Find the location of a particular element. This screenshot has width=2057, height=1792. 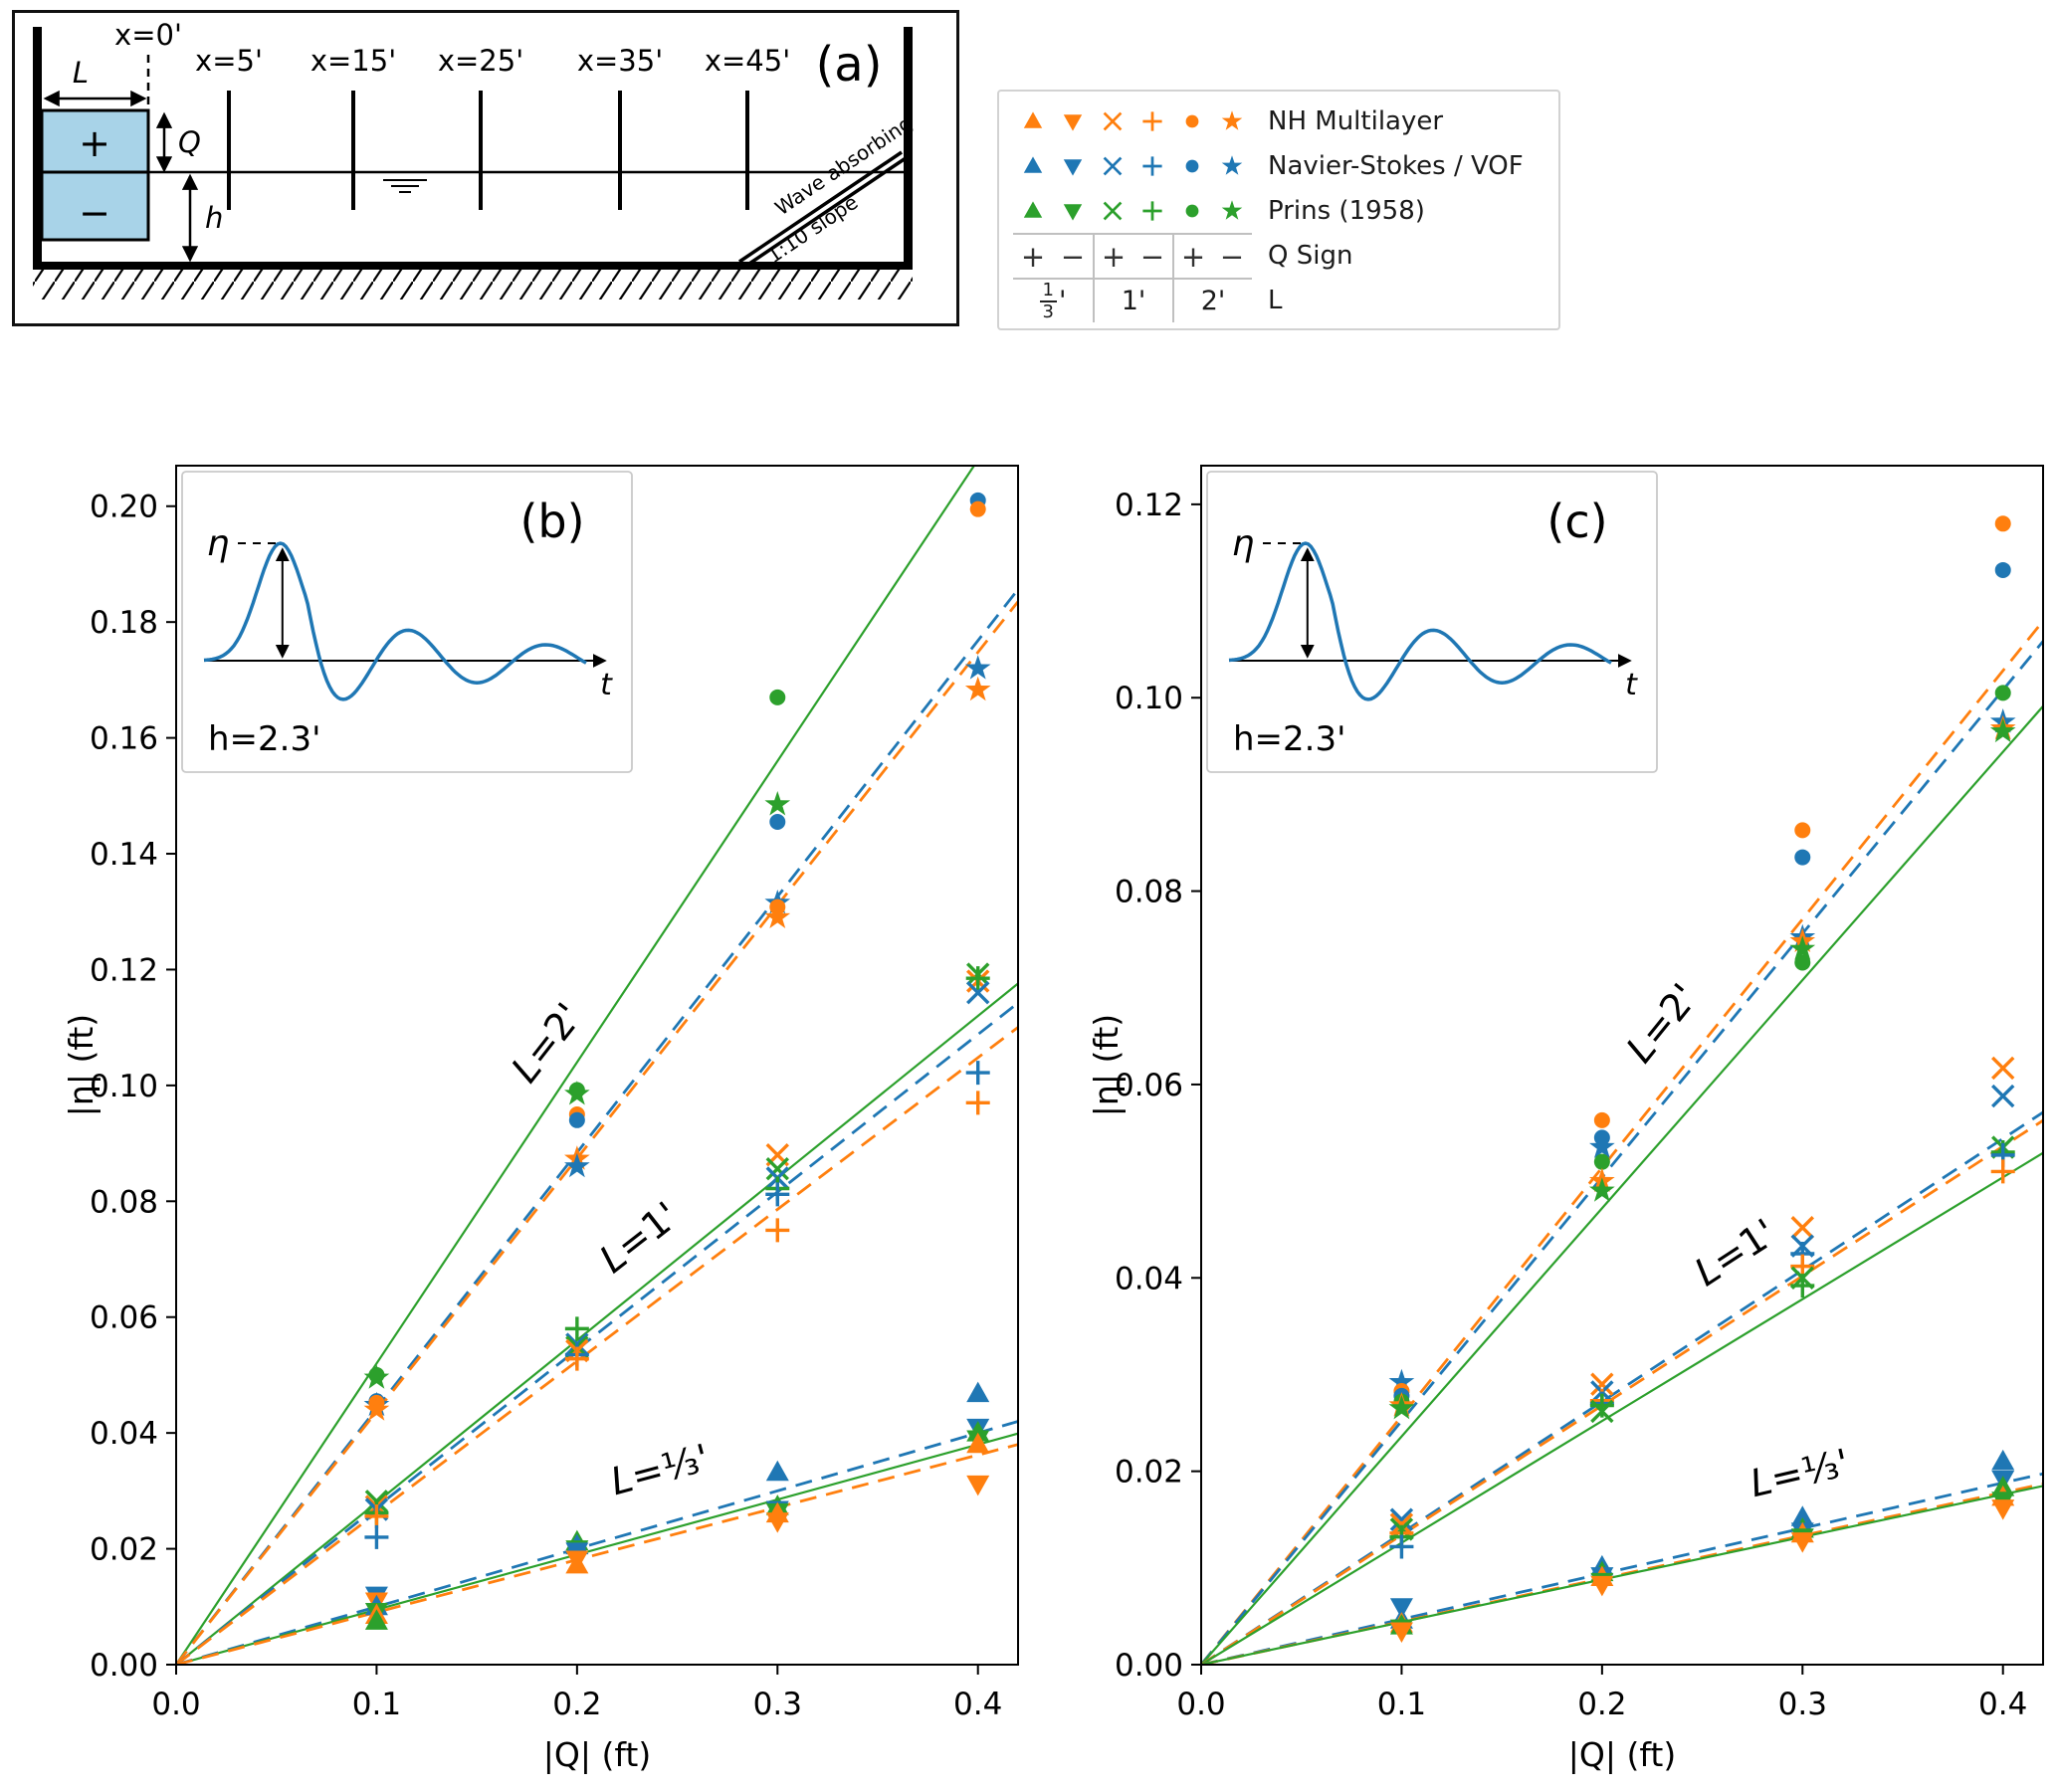

inset-eta-label: η is located at coordinates (218, 543).